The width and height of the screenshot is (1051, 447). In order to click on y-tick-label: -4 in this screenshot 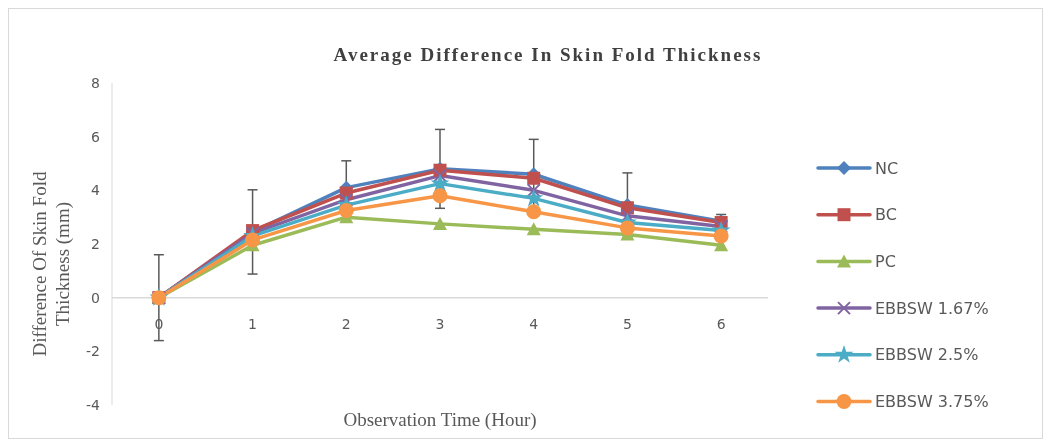, I will do `click(93, 404)`.